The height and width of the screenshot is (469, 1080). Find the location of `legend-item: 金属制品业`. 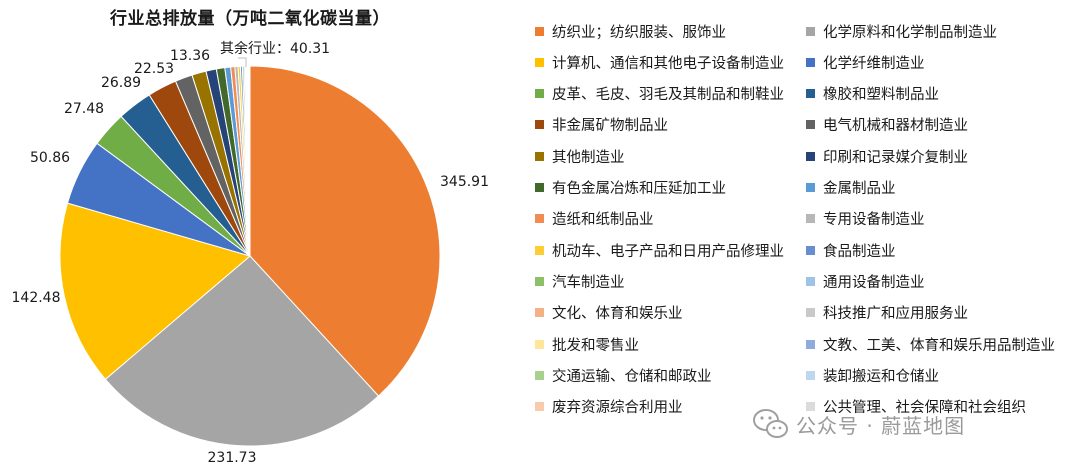

legend-item: 金属制品业 is located at coordinates (851, 188).